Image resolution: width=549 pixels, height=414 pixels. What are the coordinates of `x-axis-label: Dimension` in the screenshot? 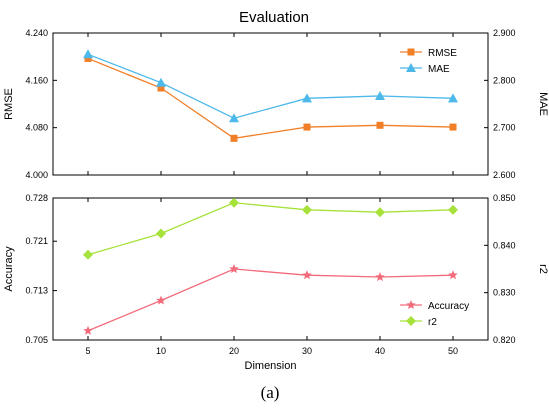 It's located at (271, 366).